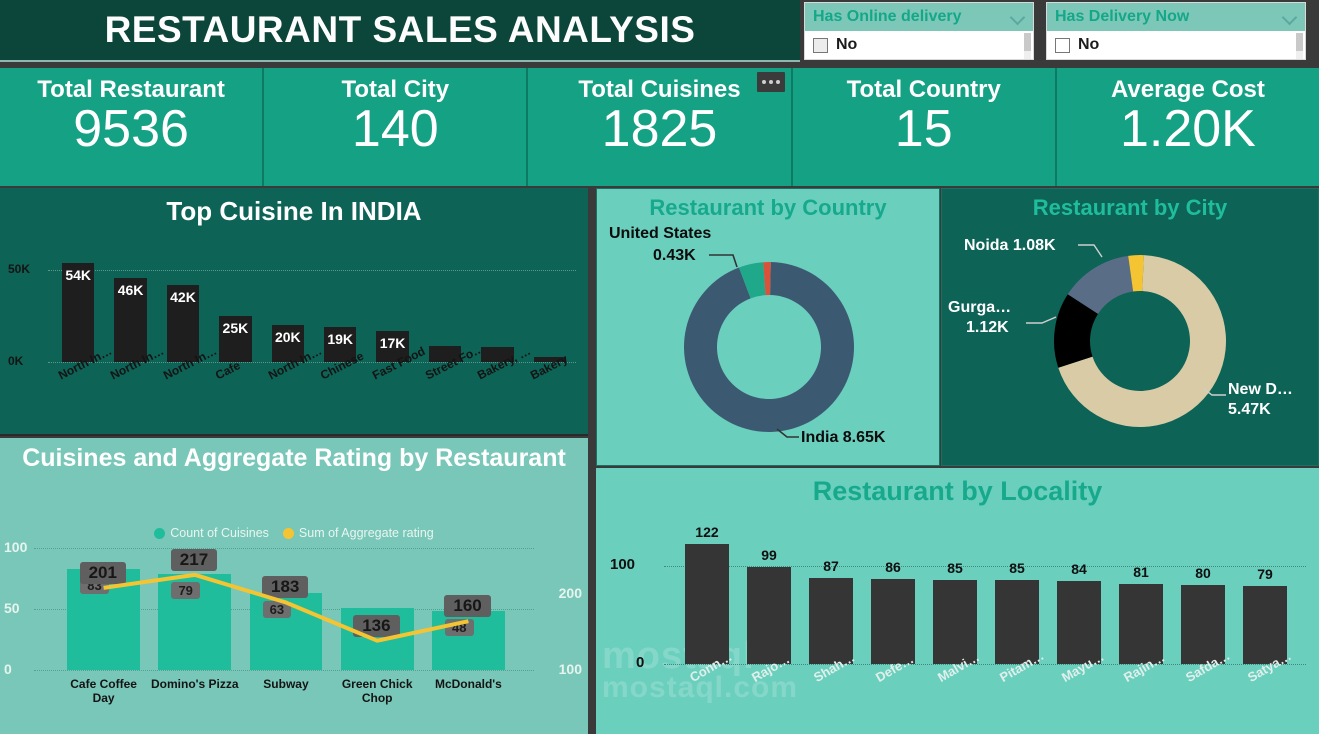  Describe the element at coordinates (183, 297) in the screenshot. I see `bar-value-label: 42K` at that location.